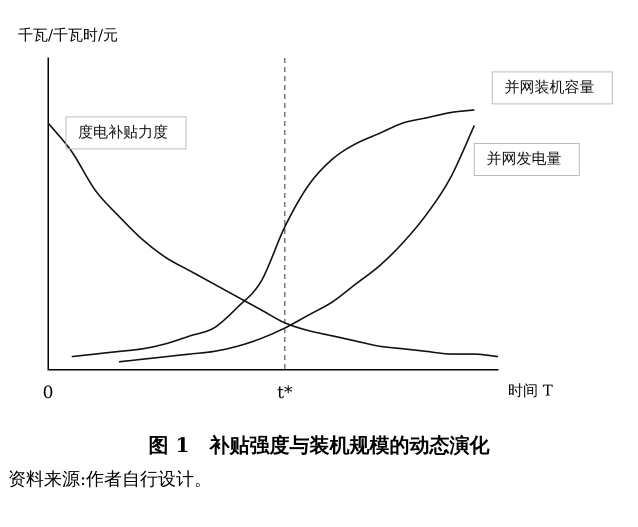 Image resolution: width=638 pixels, height=527 pixels. Describe the element at coordinates (111, 479) in the screenshot. I see `text: 资料来源:作者自行设计。` at that location.